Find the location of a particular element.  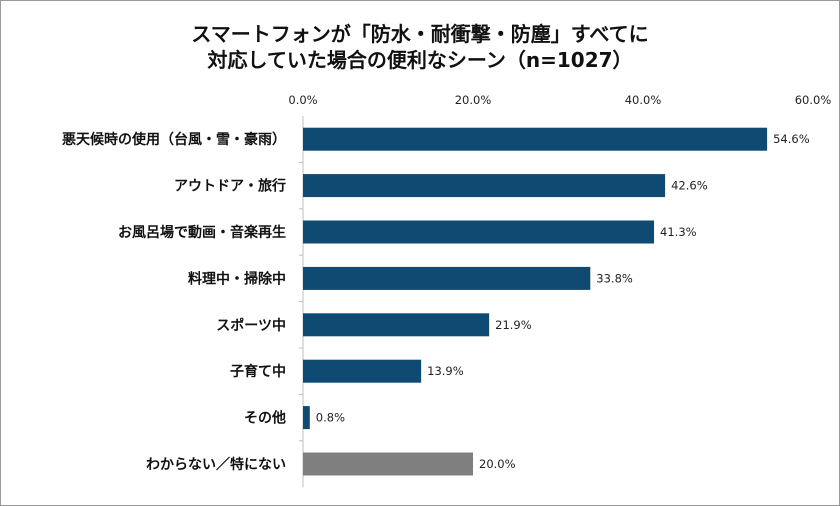

category-label: その他 is located at coordinates (265, 418).